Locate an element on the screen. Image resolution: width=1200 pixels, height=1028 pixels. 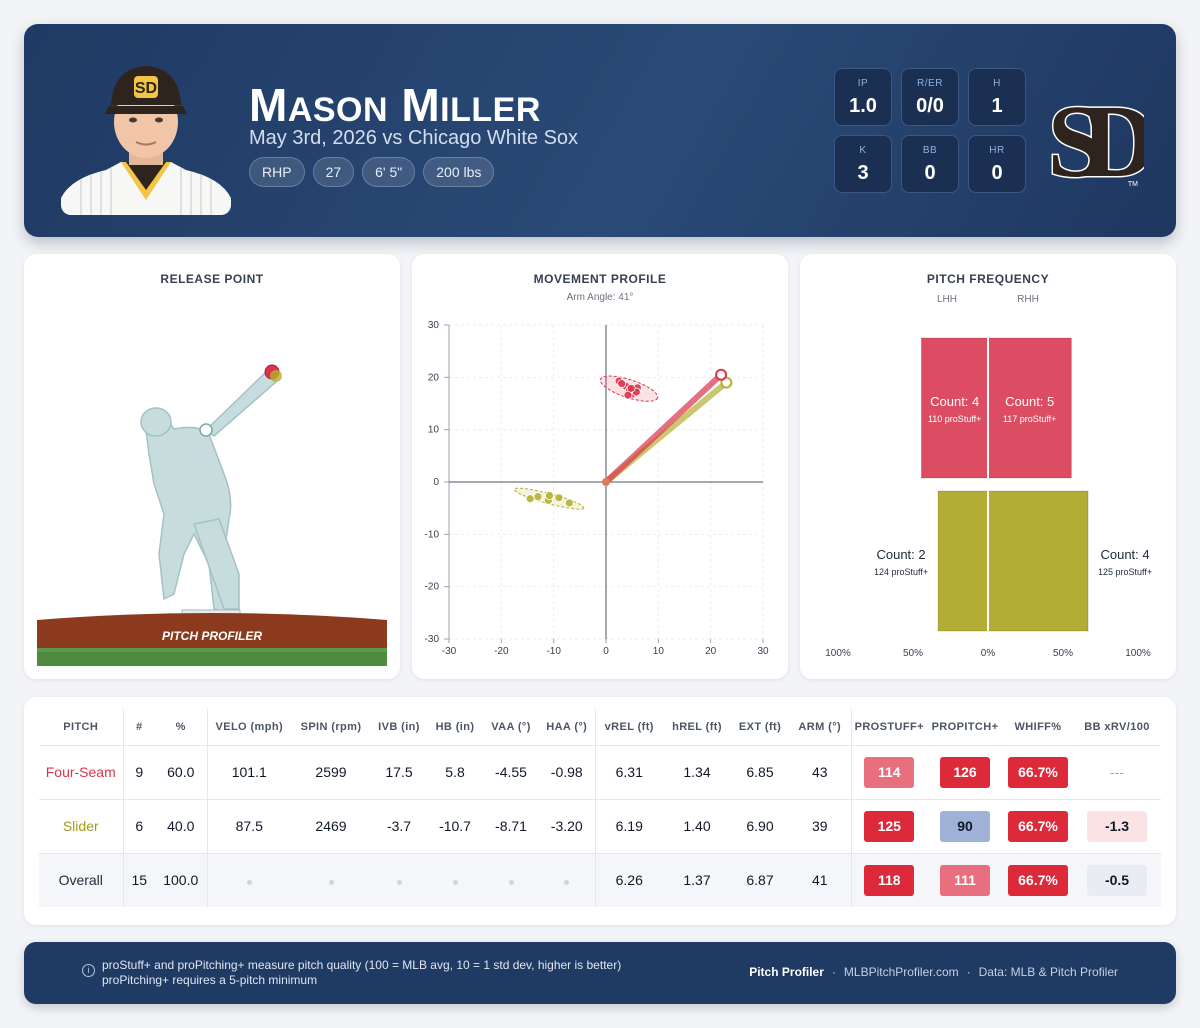
footer-line-2: proPitching+ requires a 5-pitch minimum is located at coordinates (210, 980).